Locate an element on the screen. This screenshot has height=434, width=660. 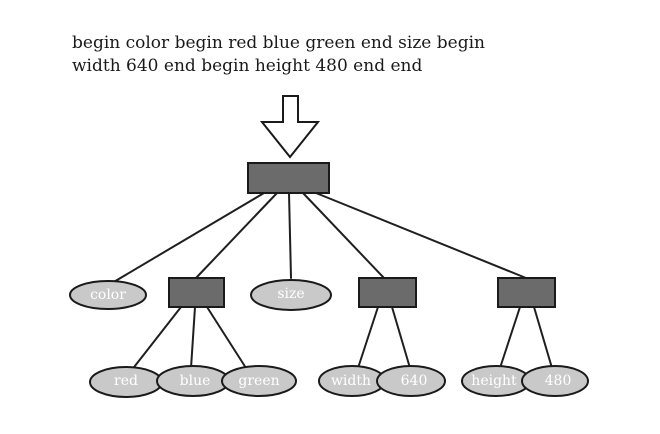
edge-group3-height is located at coordinates (510, 337).